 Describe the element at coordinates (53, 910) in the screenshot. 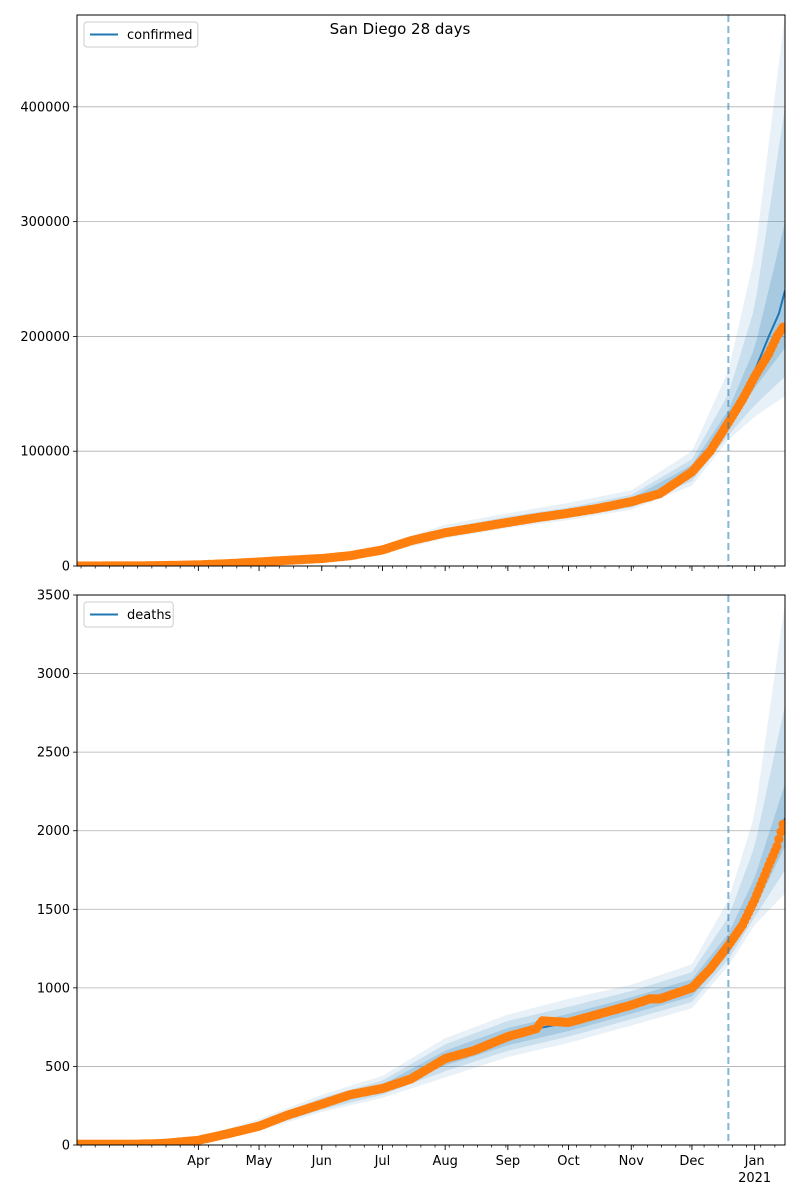

I see `y-tick-label: 1500` at that location.